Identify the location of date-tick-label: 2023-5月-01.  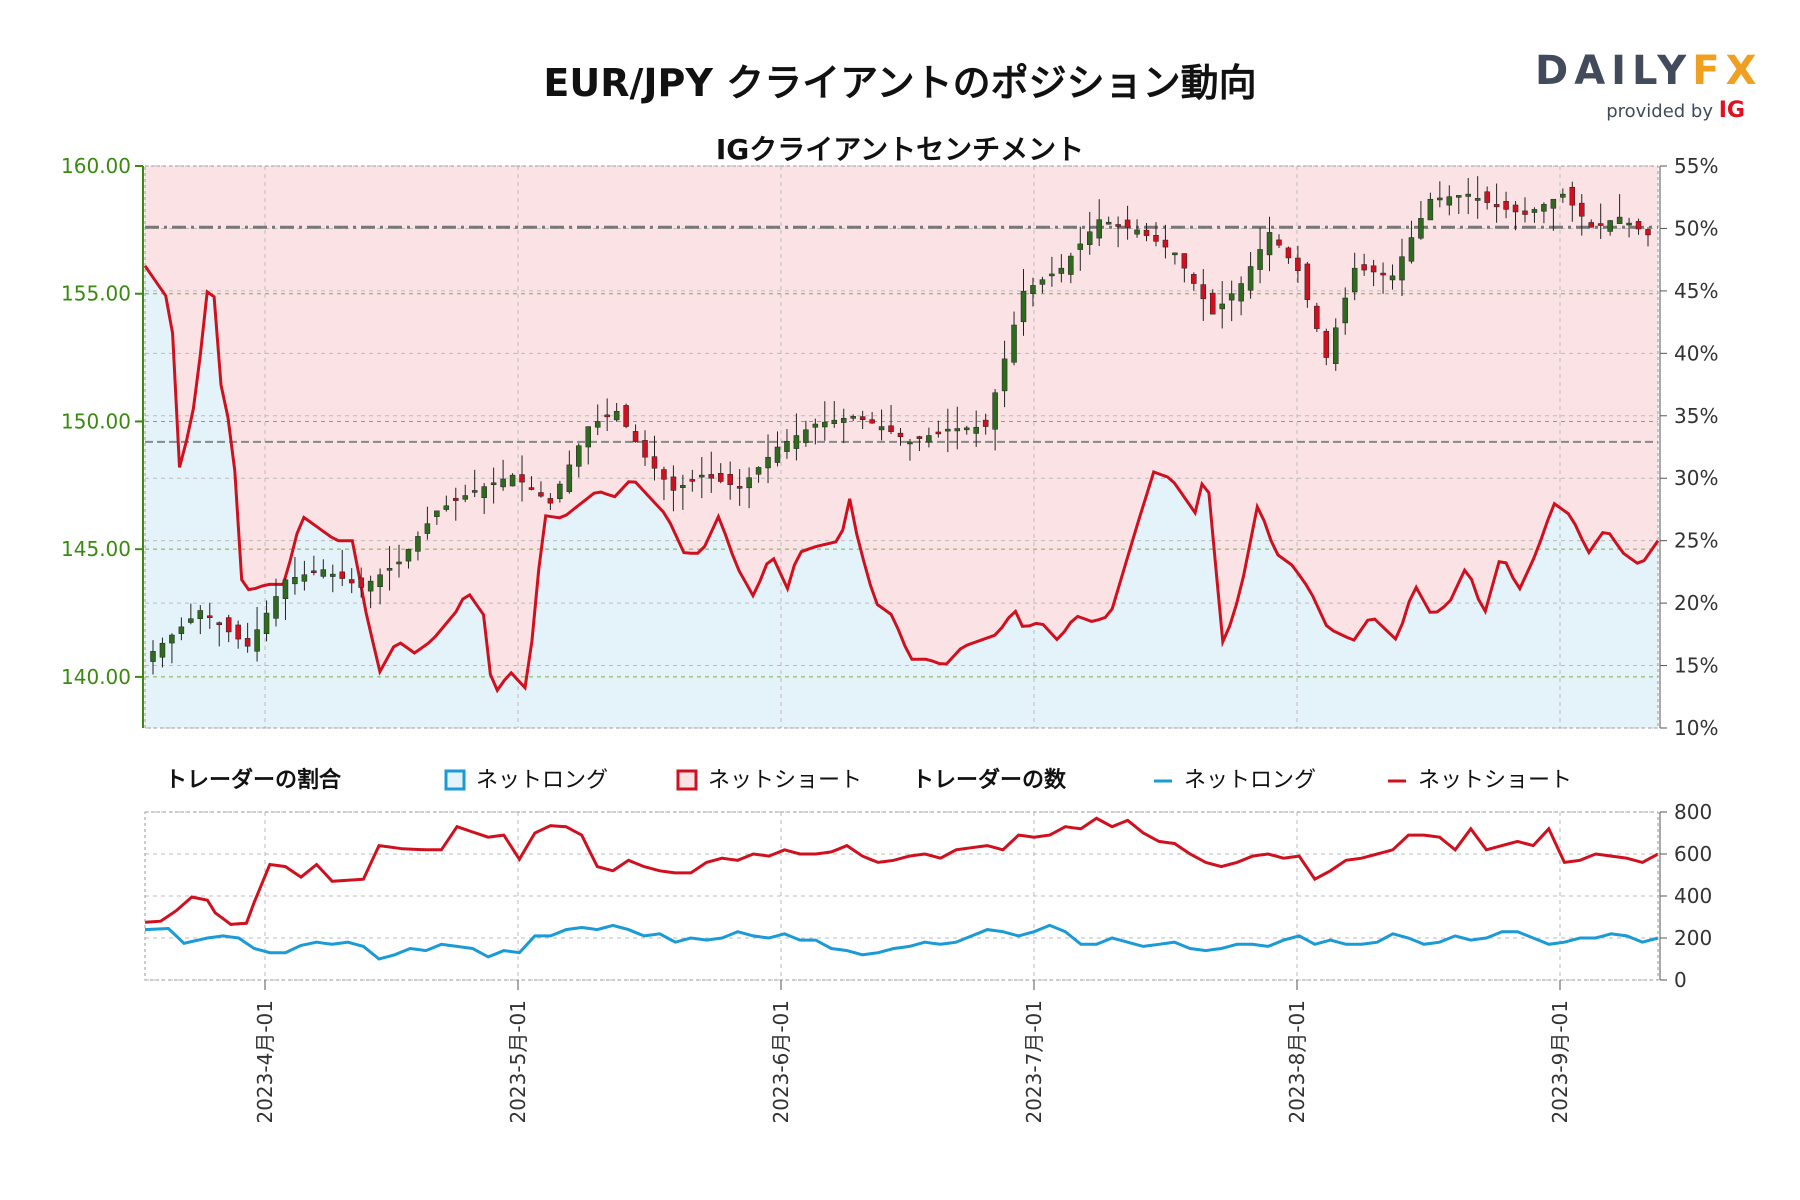
(518, 1062).